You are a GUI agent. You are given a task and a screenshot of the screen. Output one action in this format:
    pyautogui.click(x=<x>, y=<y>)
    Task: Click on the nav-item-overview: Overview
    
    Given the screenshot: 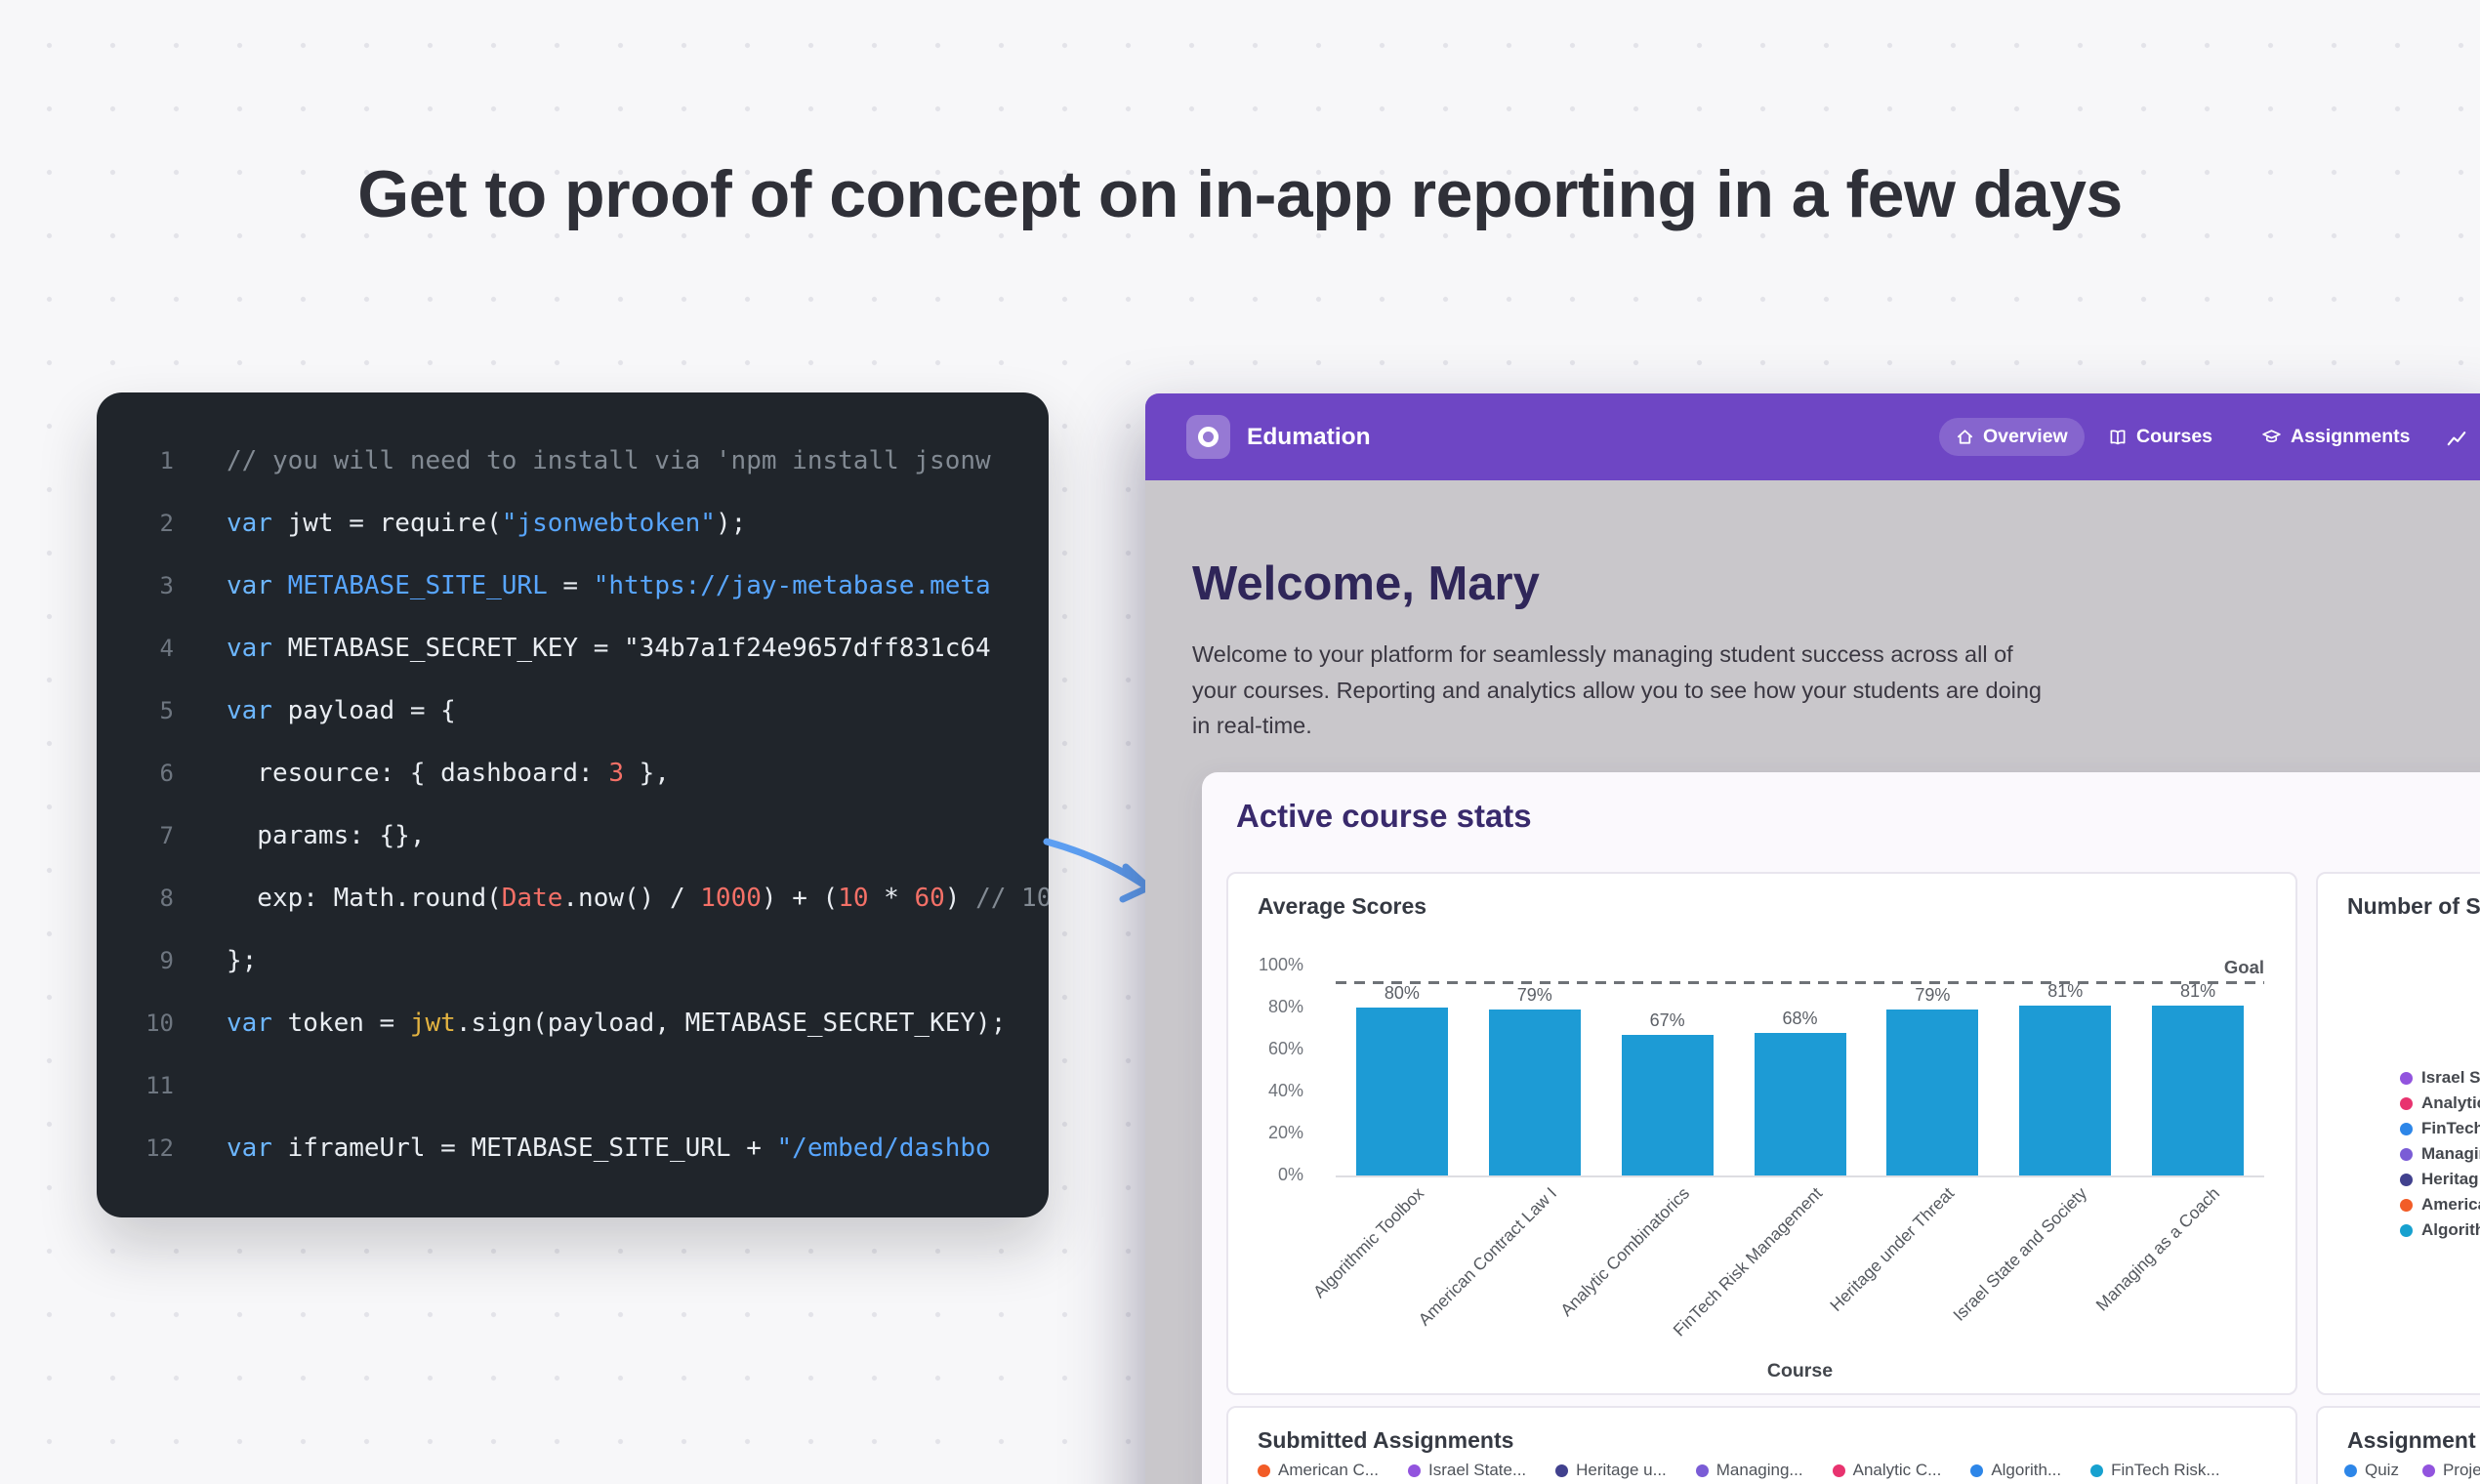 What is the action you would take?
    pyautogui.click(x=2012, y=437)
    